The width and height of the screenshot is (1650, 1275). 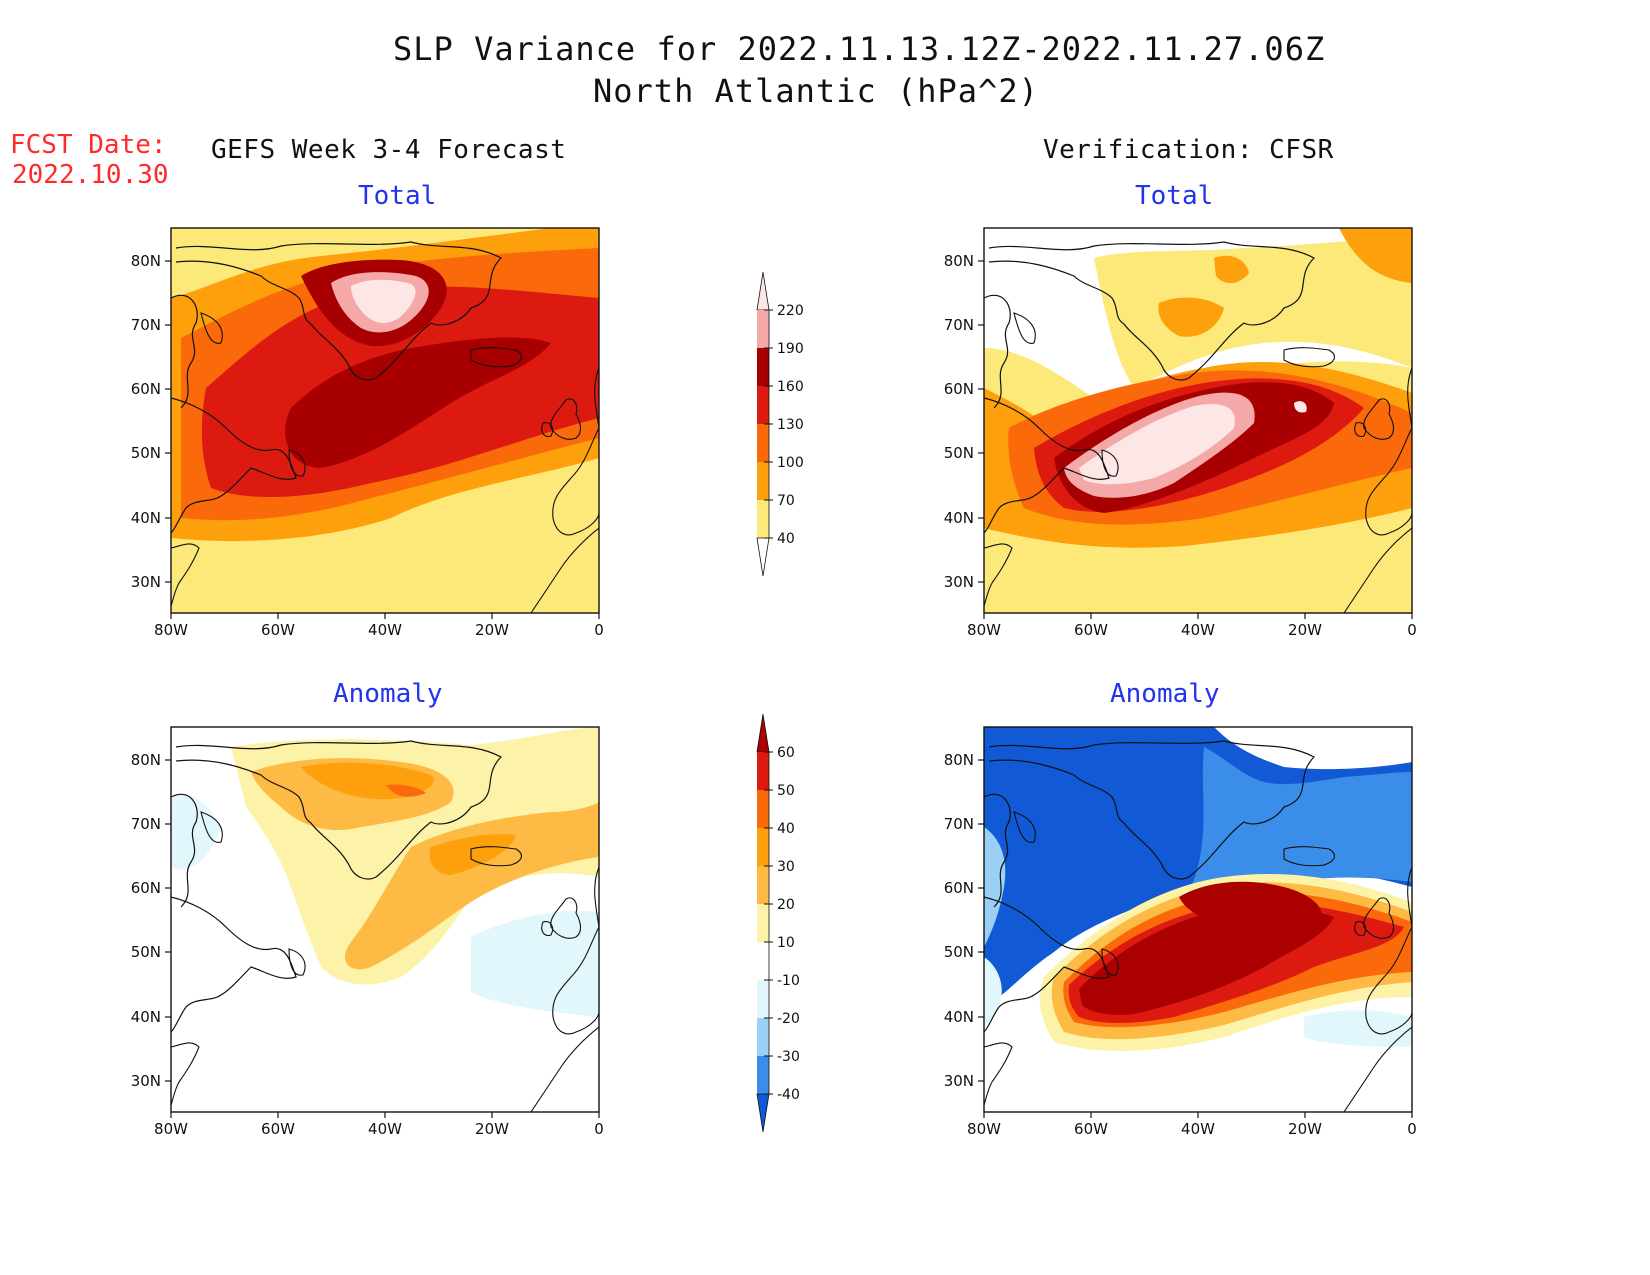 I want to click on forecast-anomaly-axes: 80N 70N 60N 50N 40N 30N 80W 60W 40W 20W 0, so click(x=367, y=944).